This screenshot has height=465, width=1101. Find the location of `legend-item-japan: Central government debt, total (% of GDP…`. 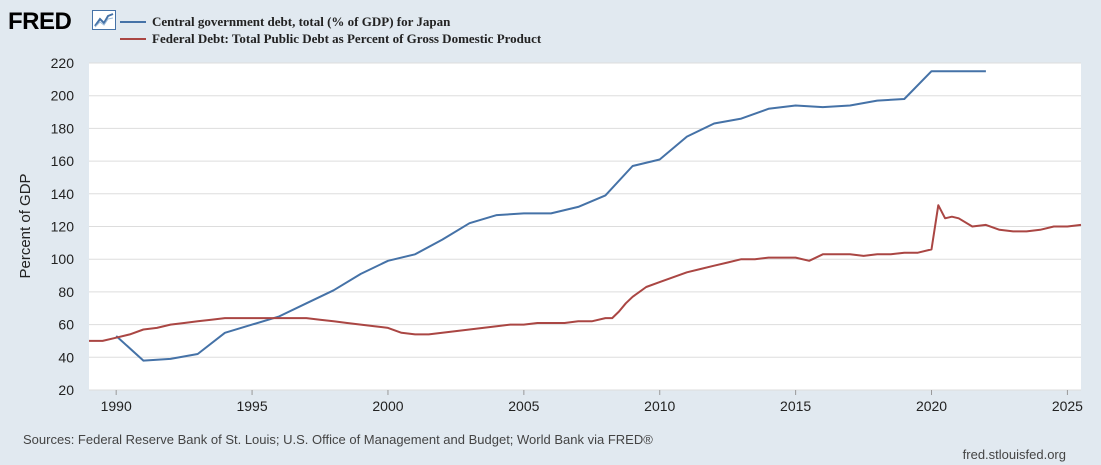

legend-item-japan: Central government debt, total (% of GDP… is located at coordinates (330, 21).